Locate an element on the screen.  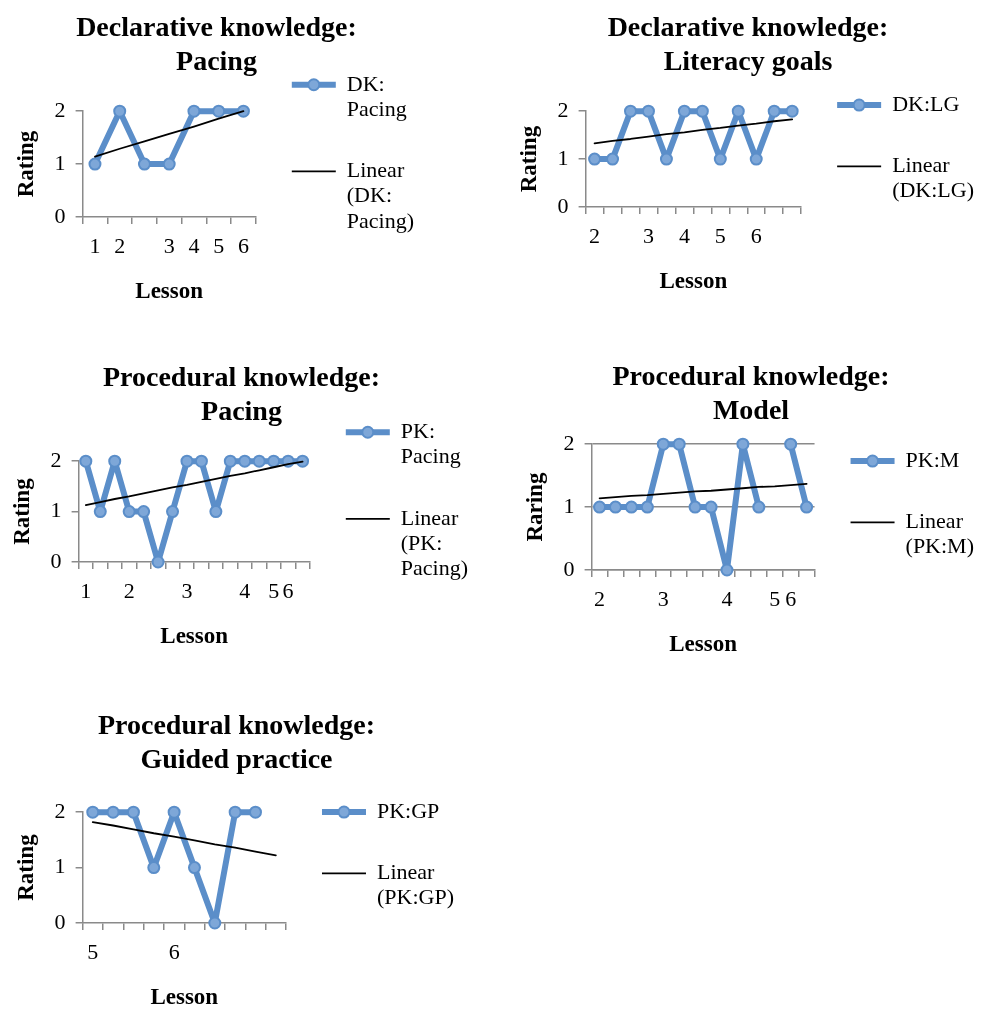
y-axis-title: Raring is located at coordinates (534, 507).